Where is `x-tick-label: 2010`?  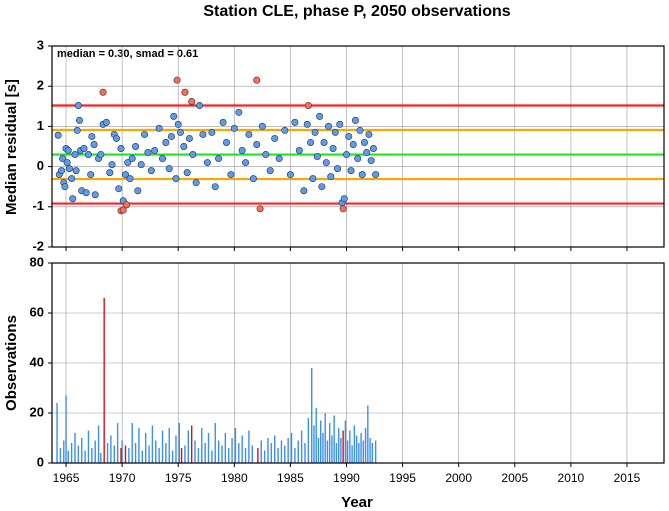
x-tick-label: 2010 is located at coordinates (571, 478).